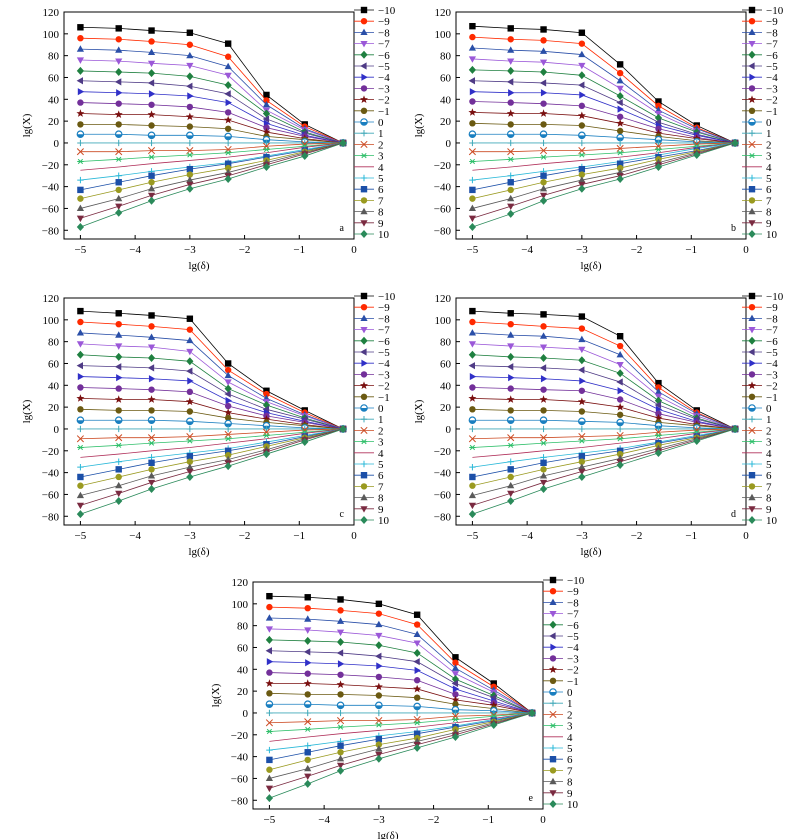  What do you see at coordinates (216, 695) in the screenshot?
I see `y-axis-label: lg(X)` at bounding box center [216, 695].